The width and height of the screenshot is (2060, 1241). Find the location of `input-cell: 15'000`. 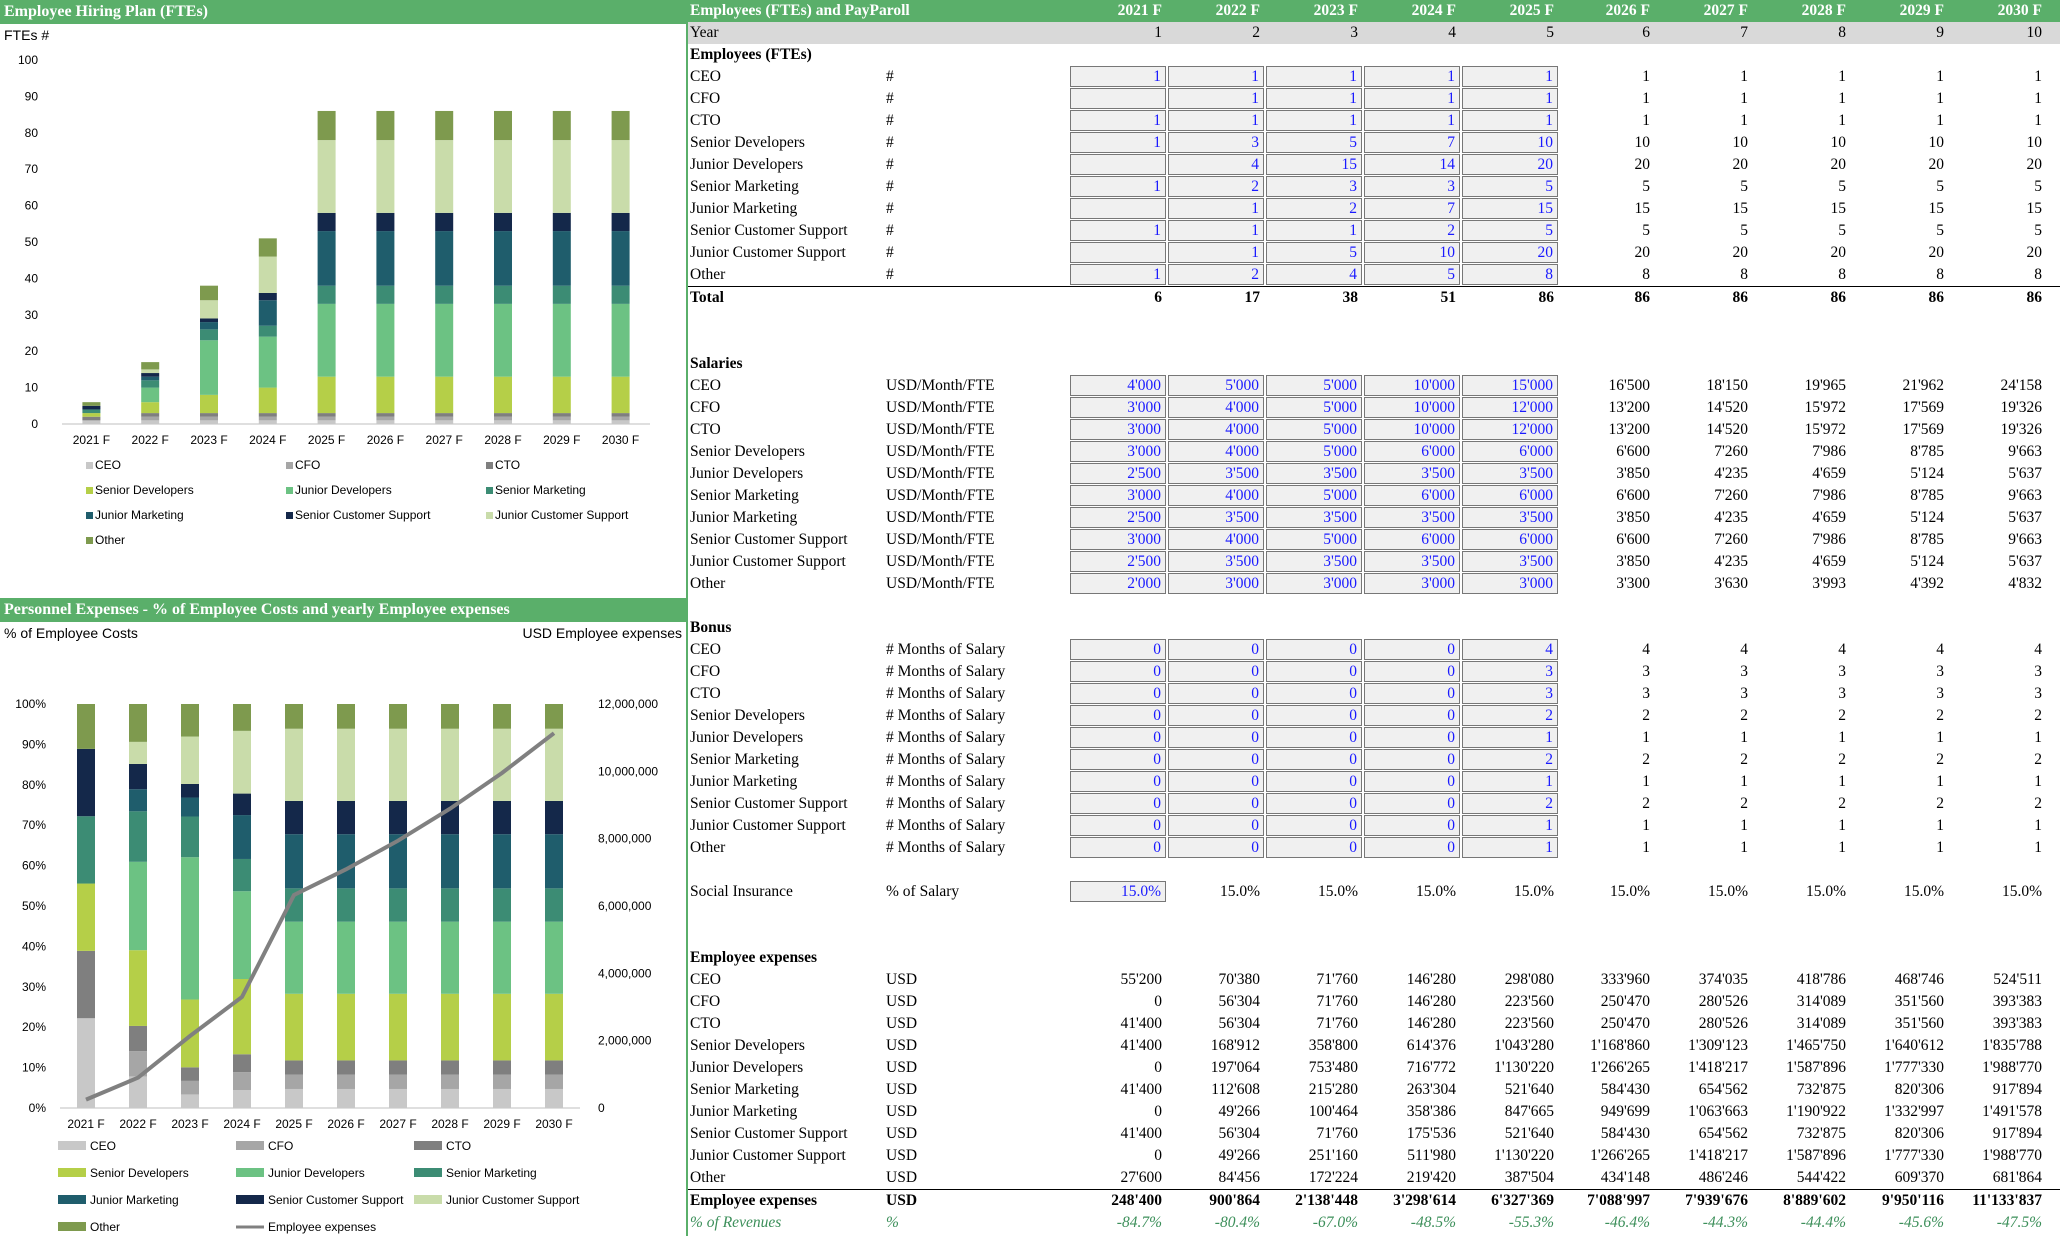

input-cell: 15'000 is located at coordinates (1510, 385).